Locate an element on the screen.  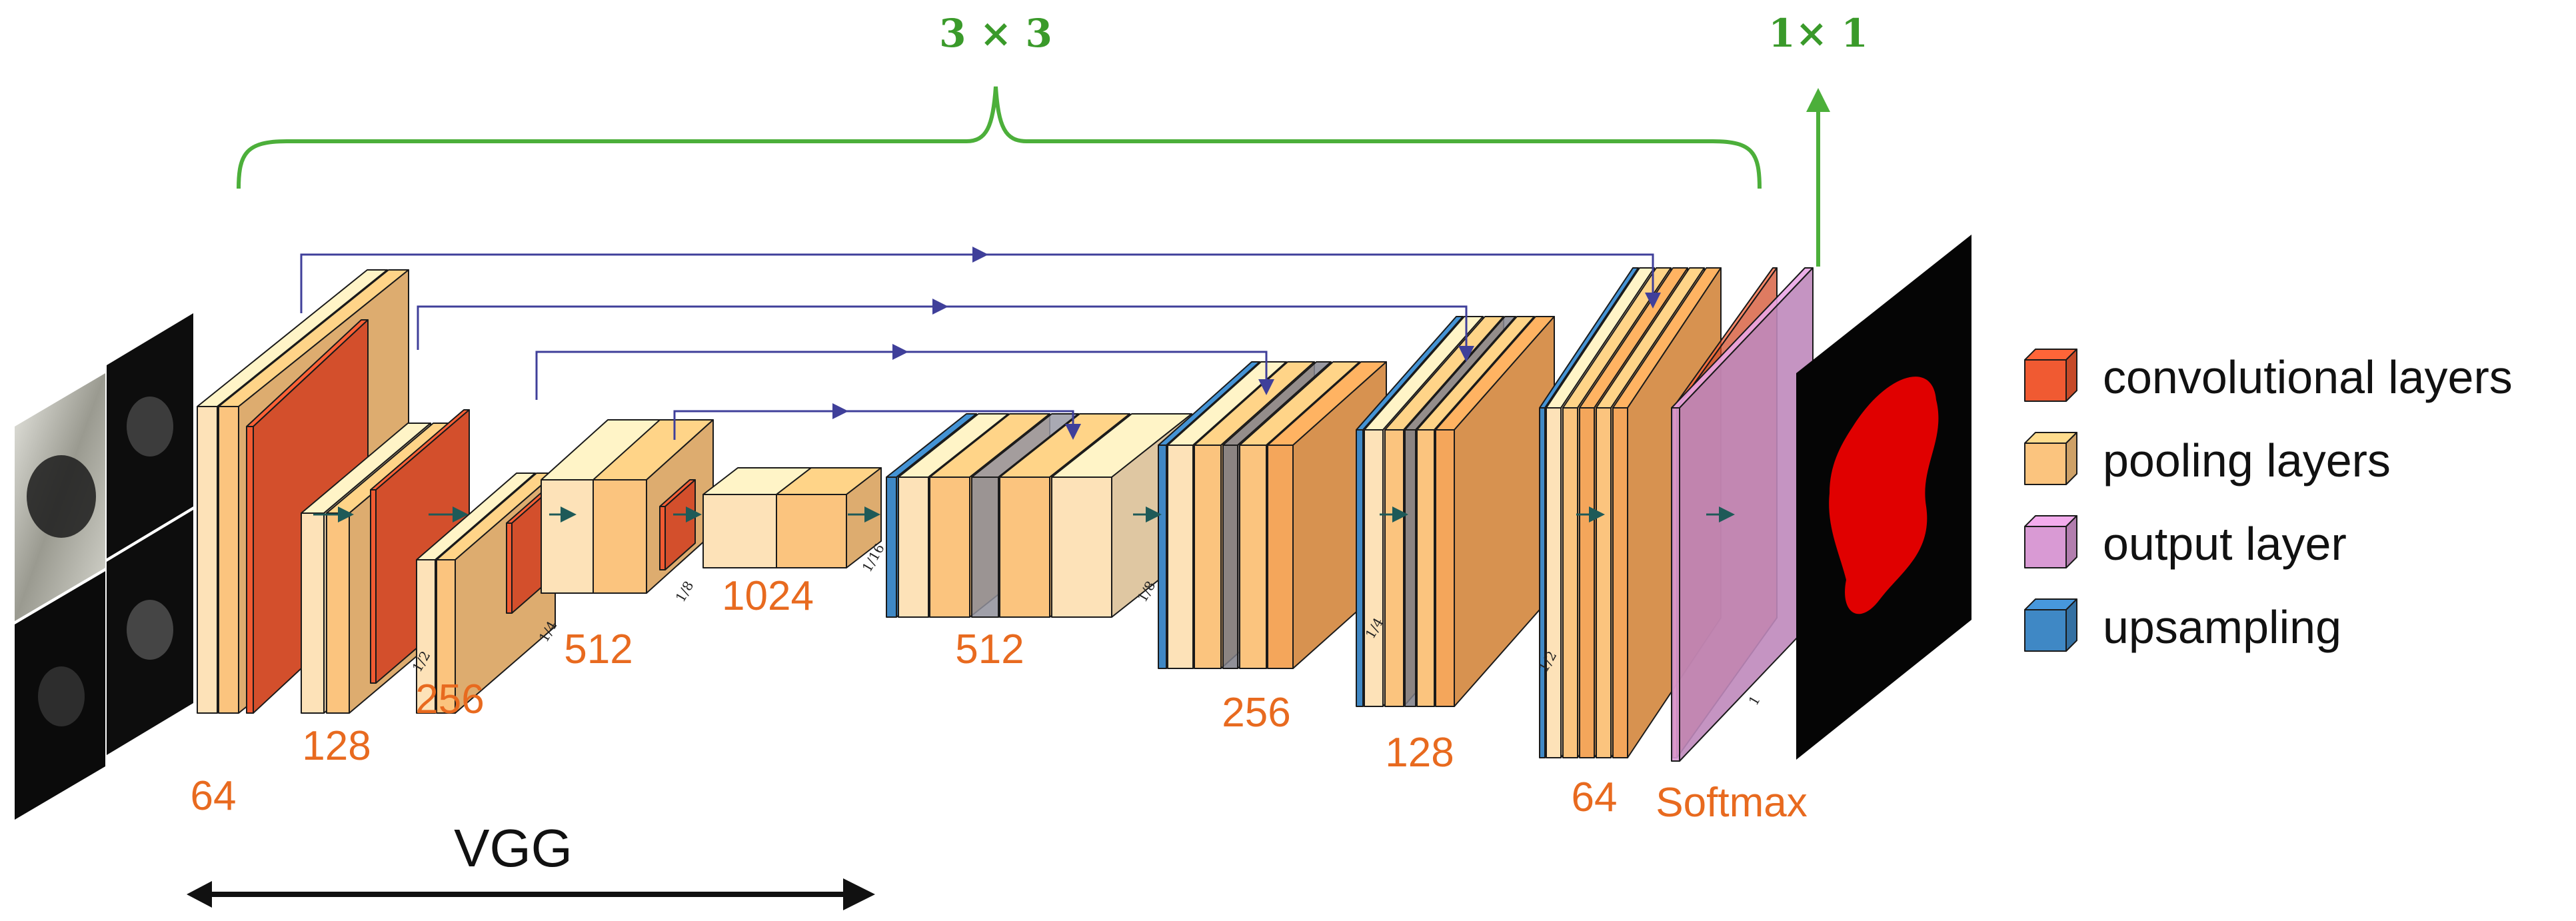
decoder-64-slab-a-front is located at coordinates (1554, 582).